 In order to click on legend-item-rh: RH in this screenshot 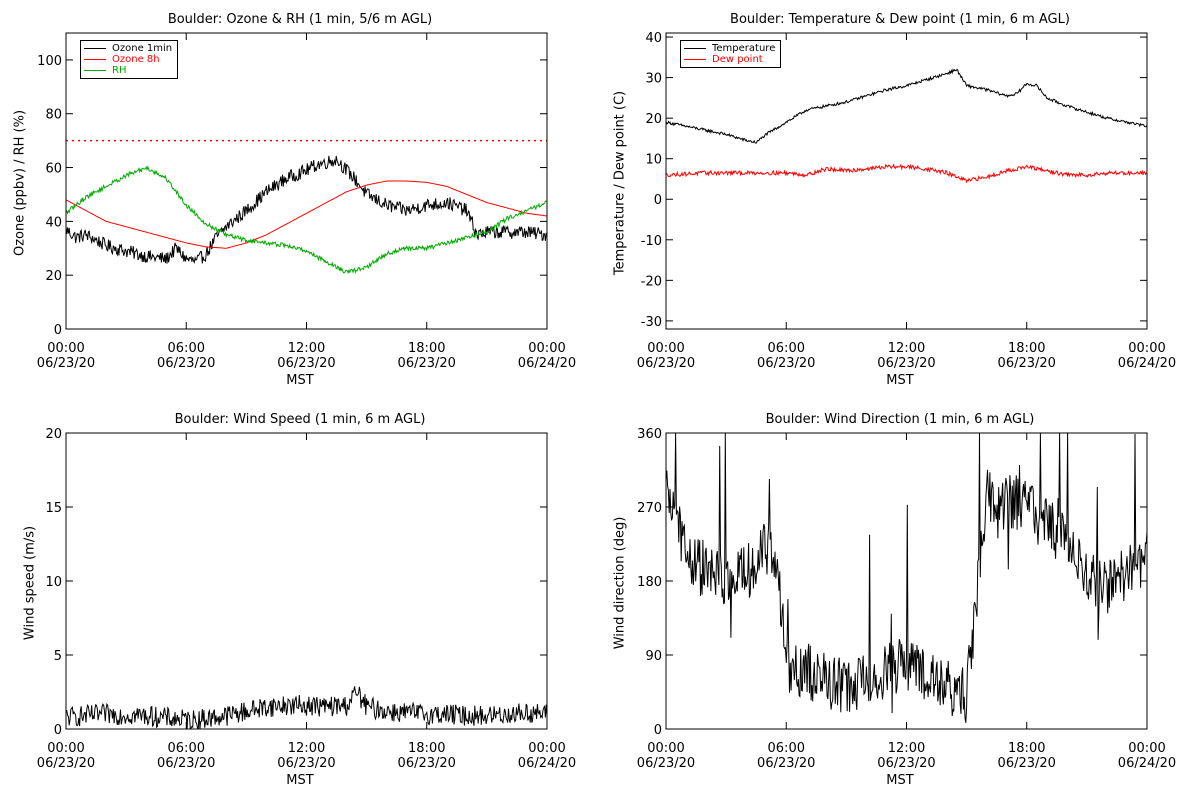, I will do `click(128, 70)`.